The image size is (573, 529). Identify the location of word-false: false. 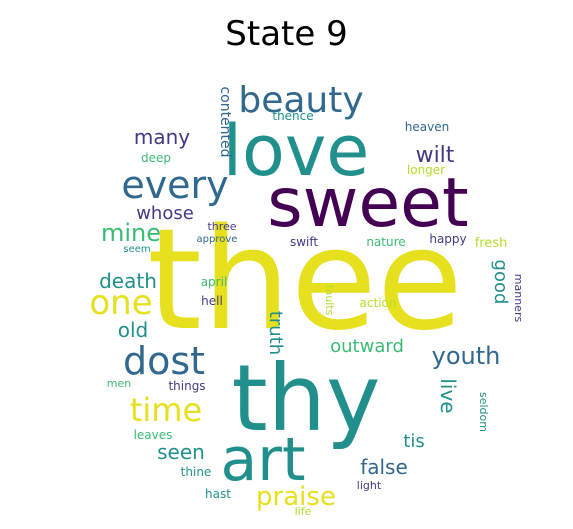
(384, 467).